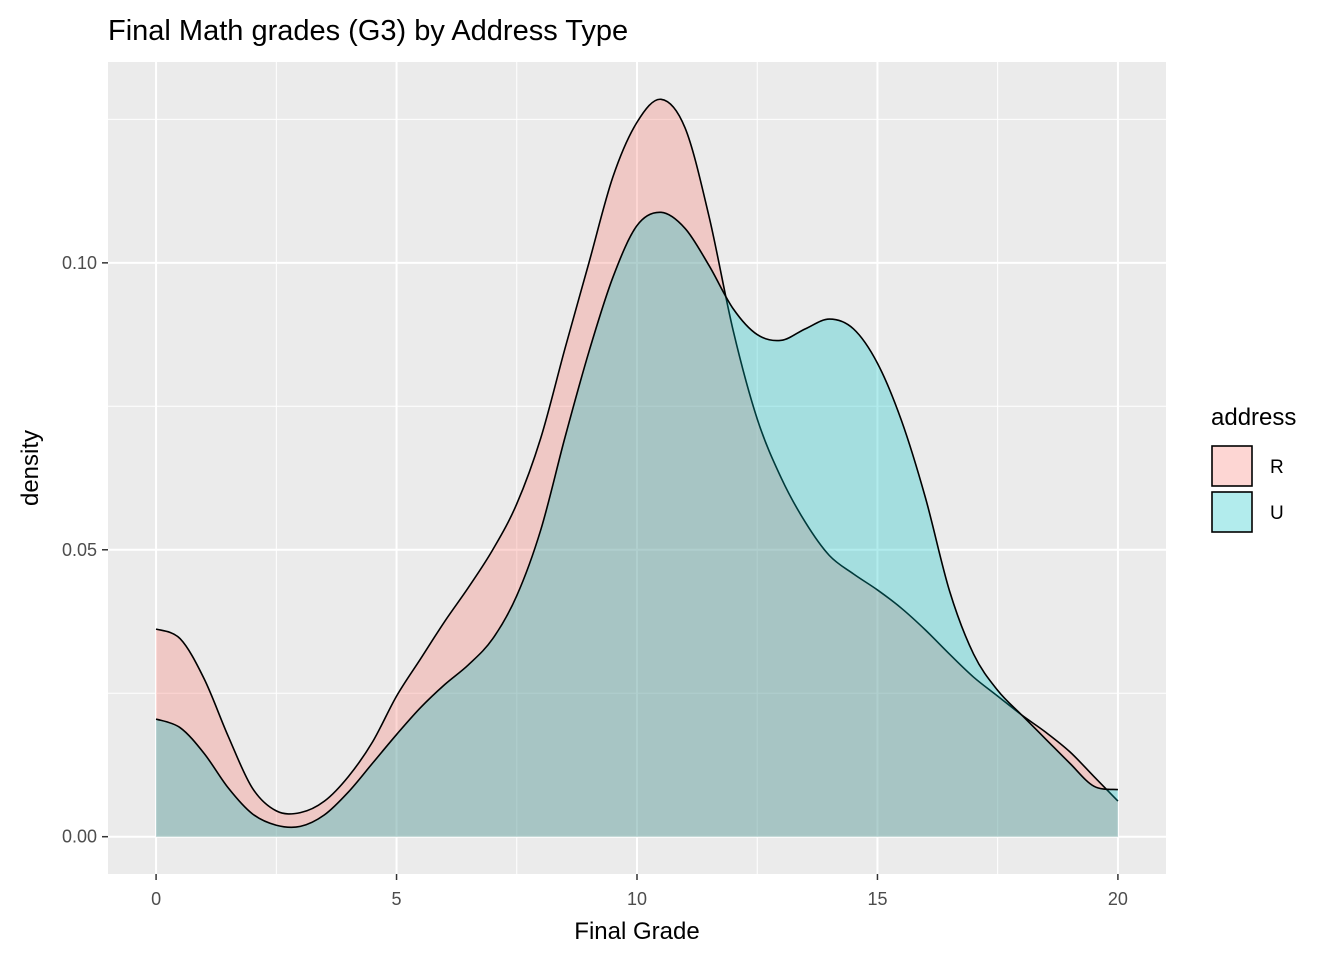 The height and width of the screenshot is (965, 1344). What do you see at coordinates (156, 899) in the screenshot?
I see `x-tick-label: 0` at bounding box center [156, 899].